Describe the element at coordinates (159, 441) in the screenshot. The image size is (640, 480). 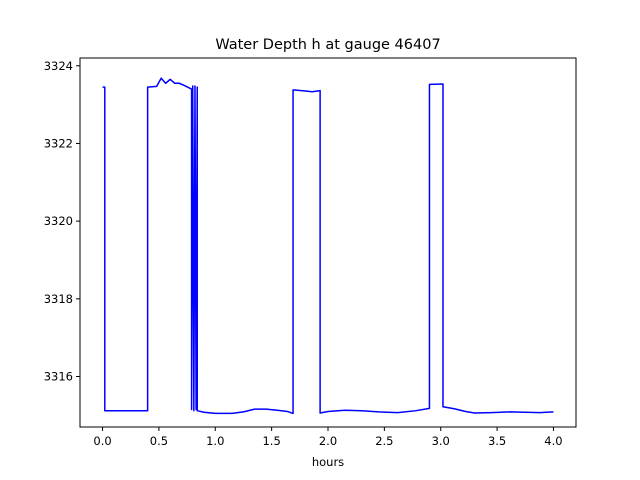
I see `x-tick-label: 0.5` at that location.